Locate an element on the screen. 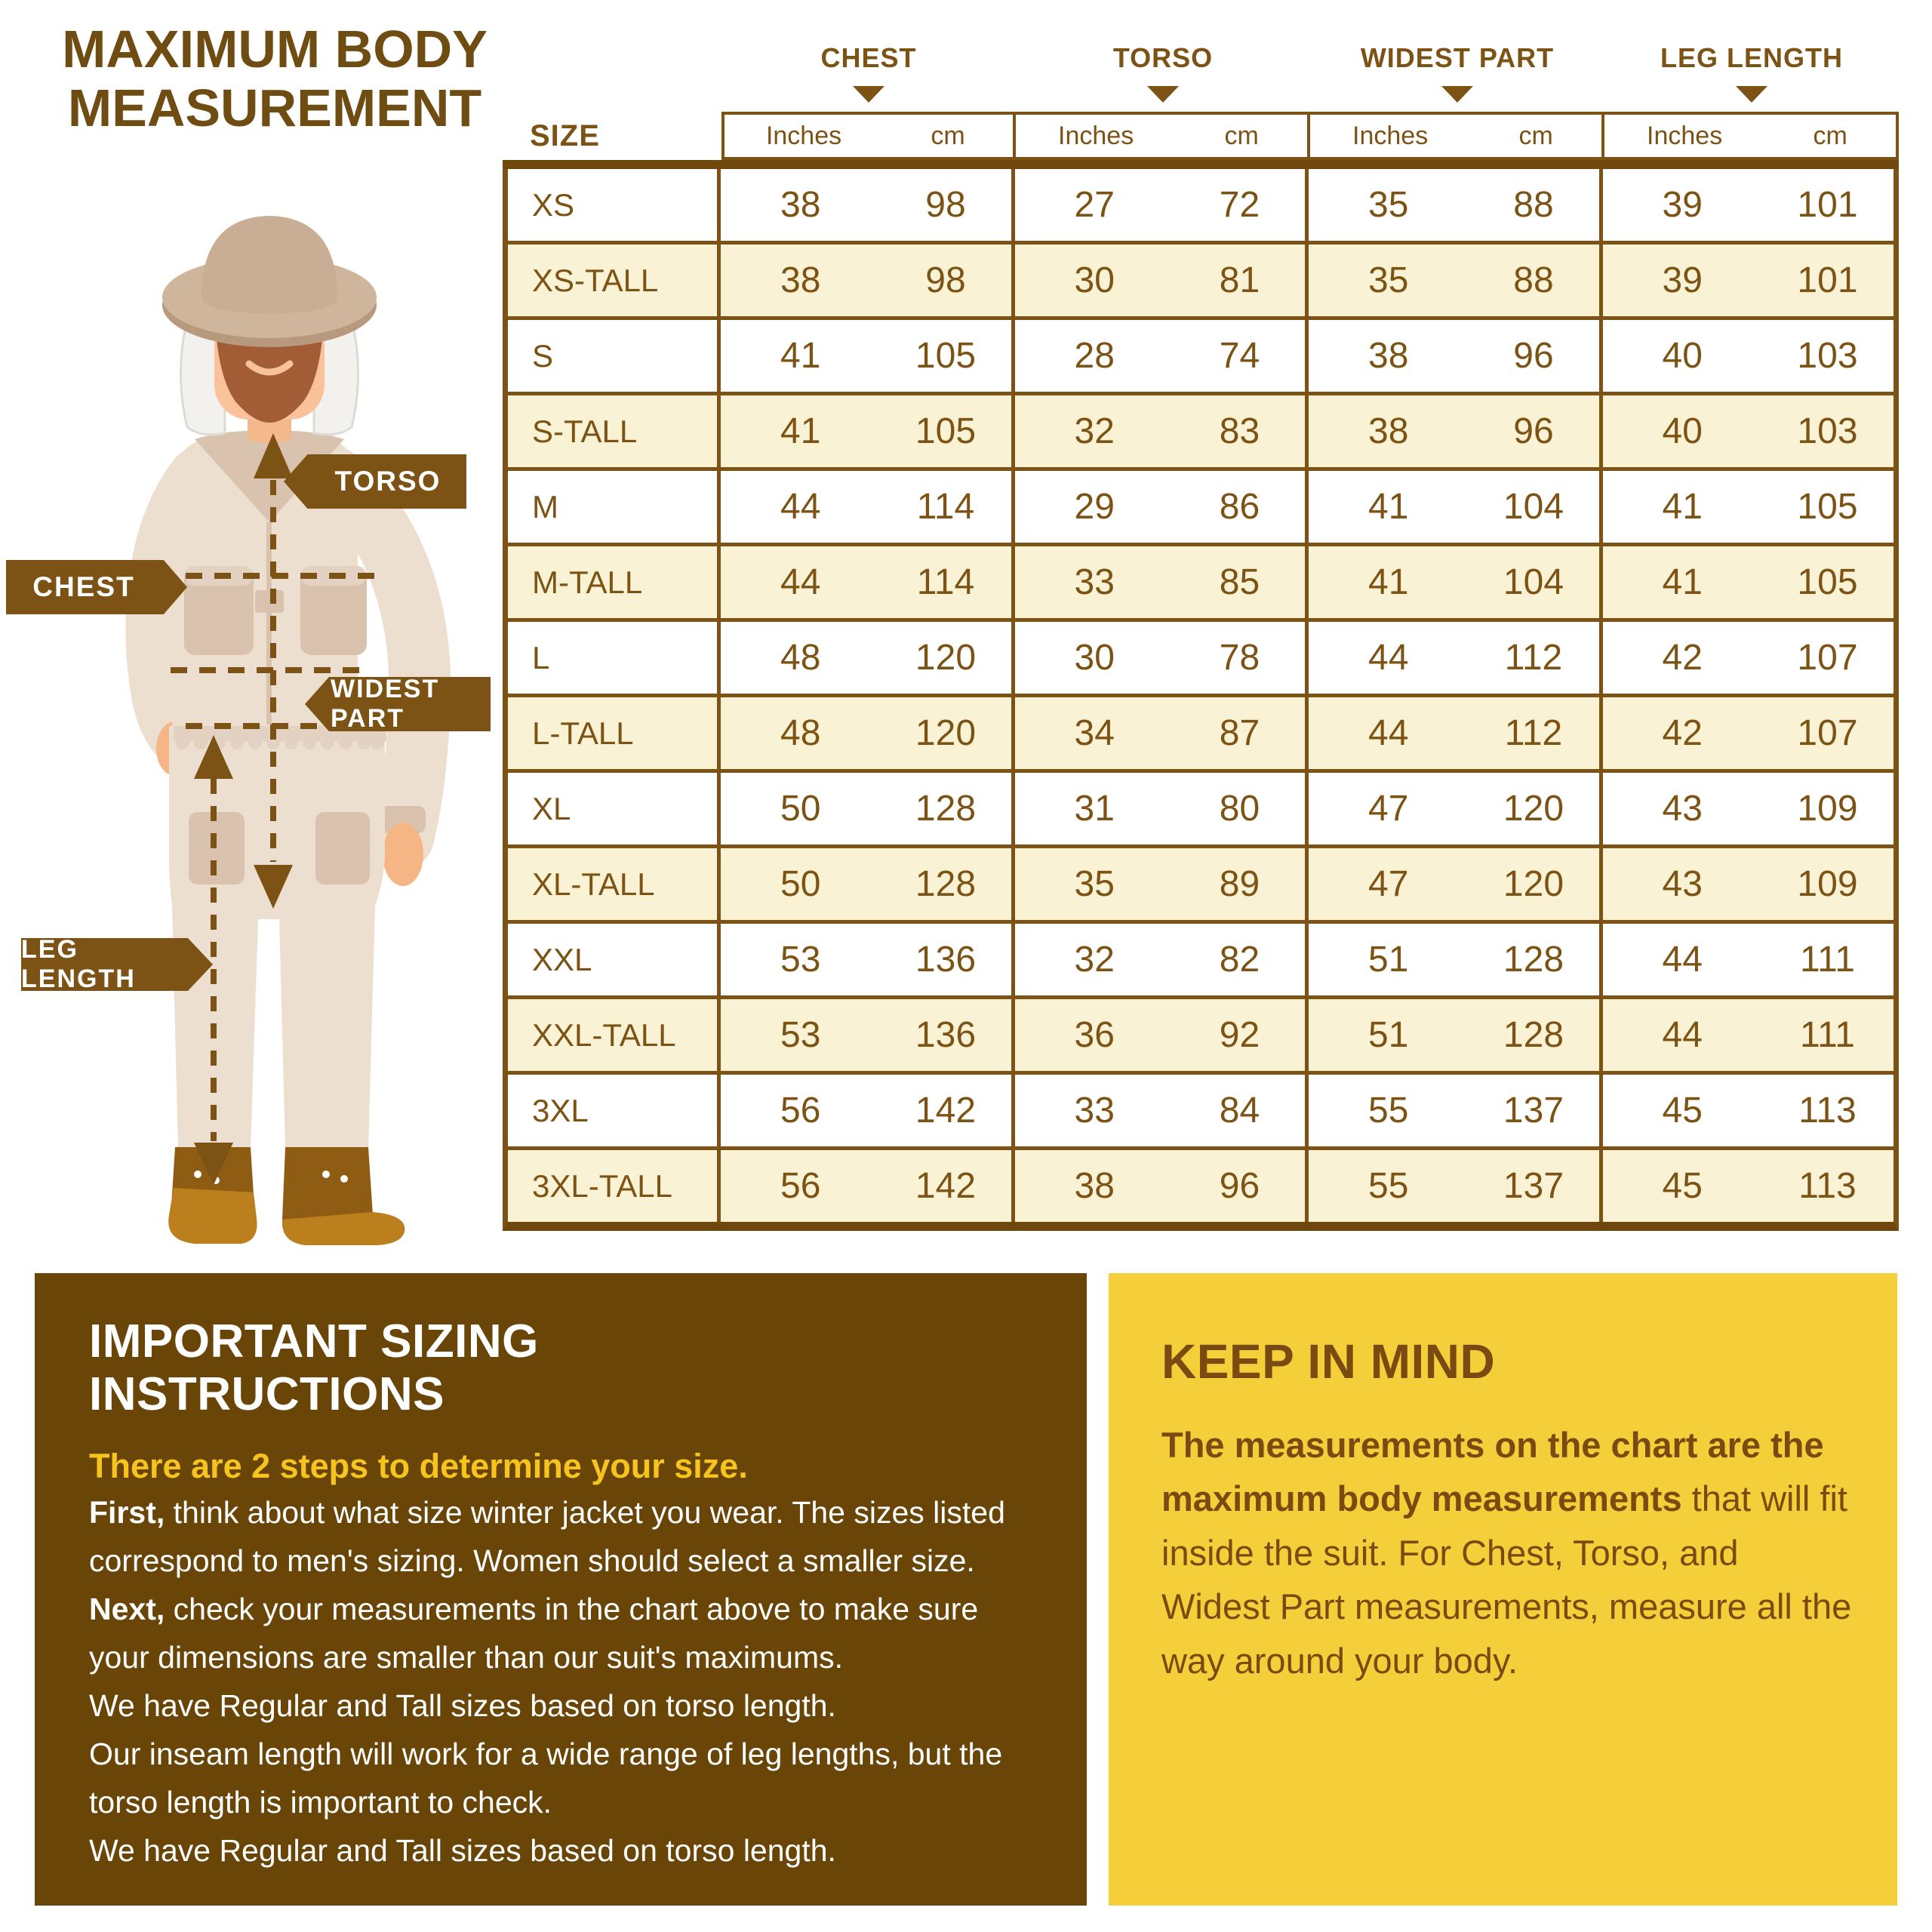  value: 85 is located at coordinates (1239, 582).